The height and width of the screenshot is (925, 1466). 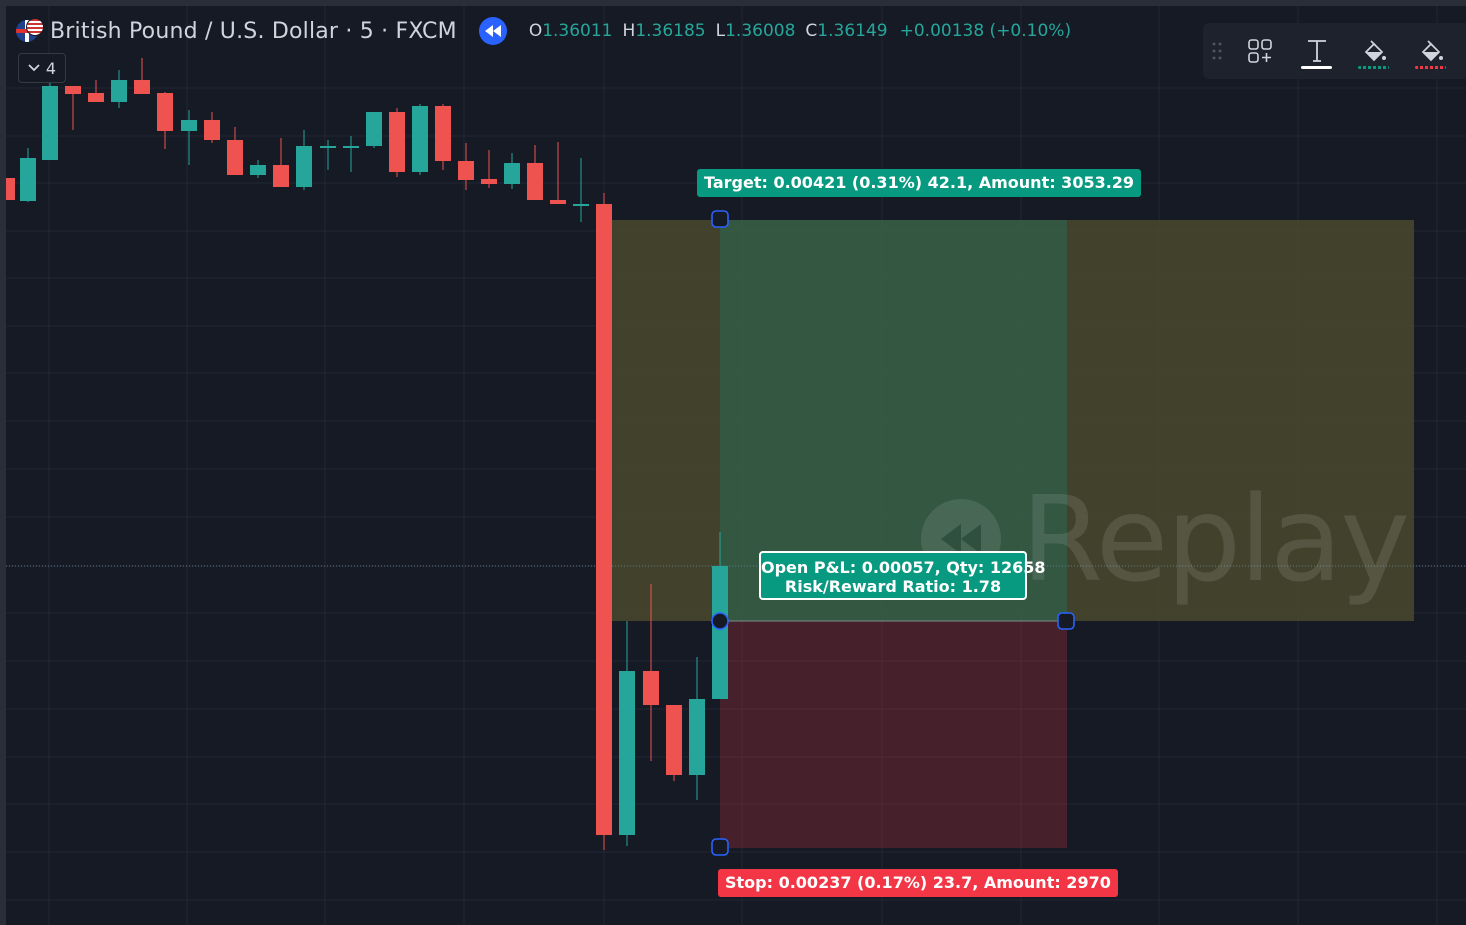 What do you see at coordinates (253, 31) in the screenshot?
I see `symbol-title: British Pound / U.S. Dollar · 5 · FXCM` at bounding box center [253, 31].